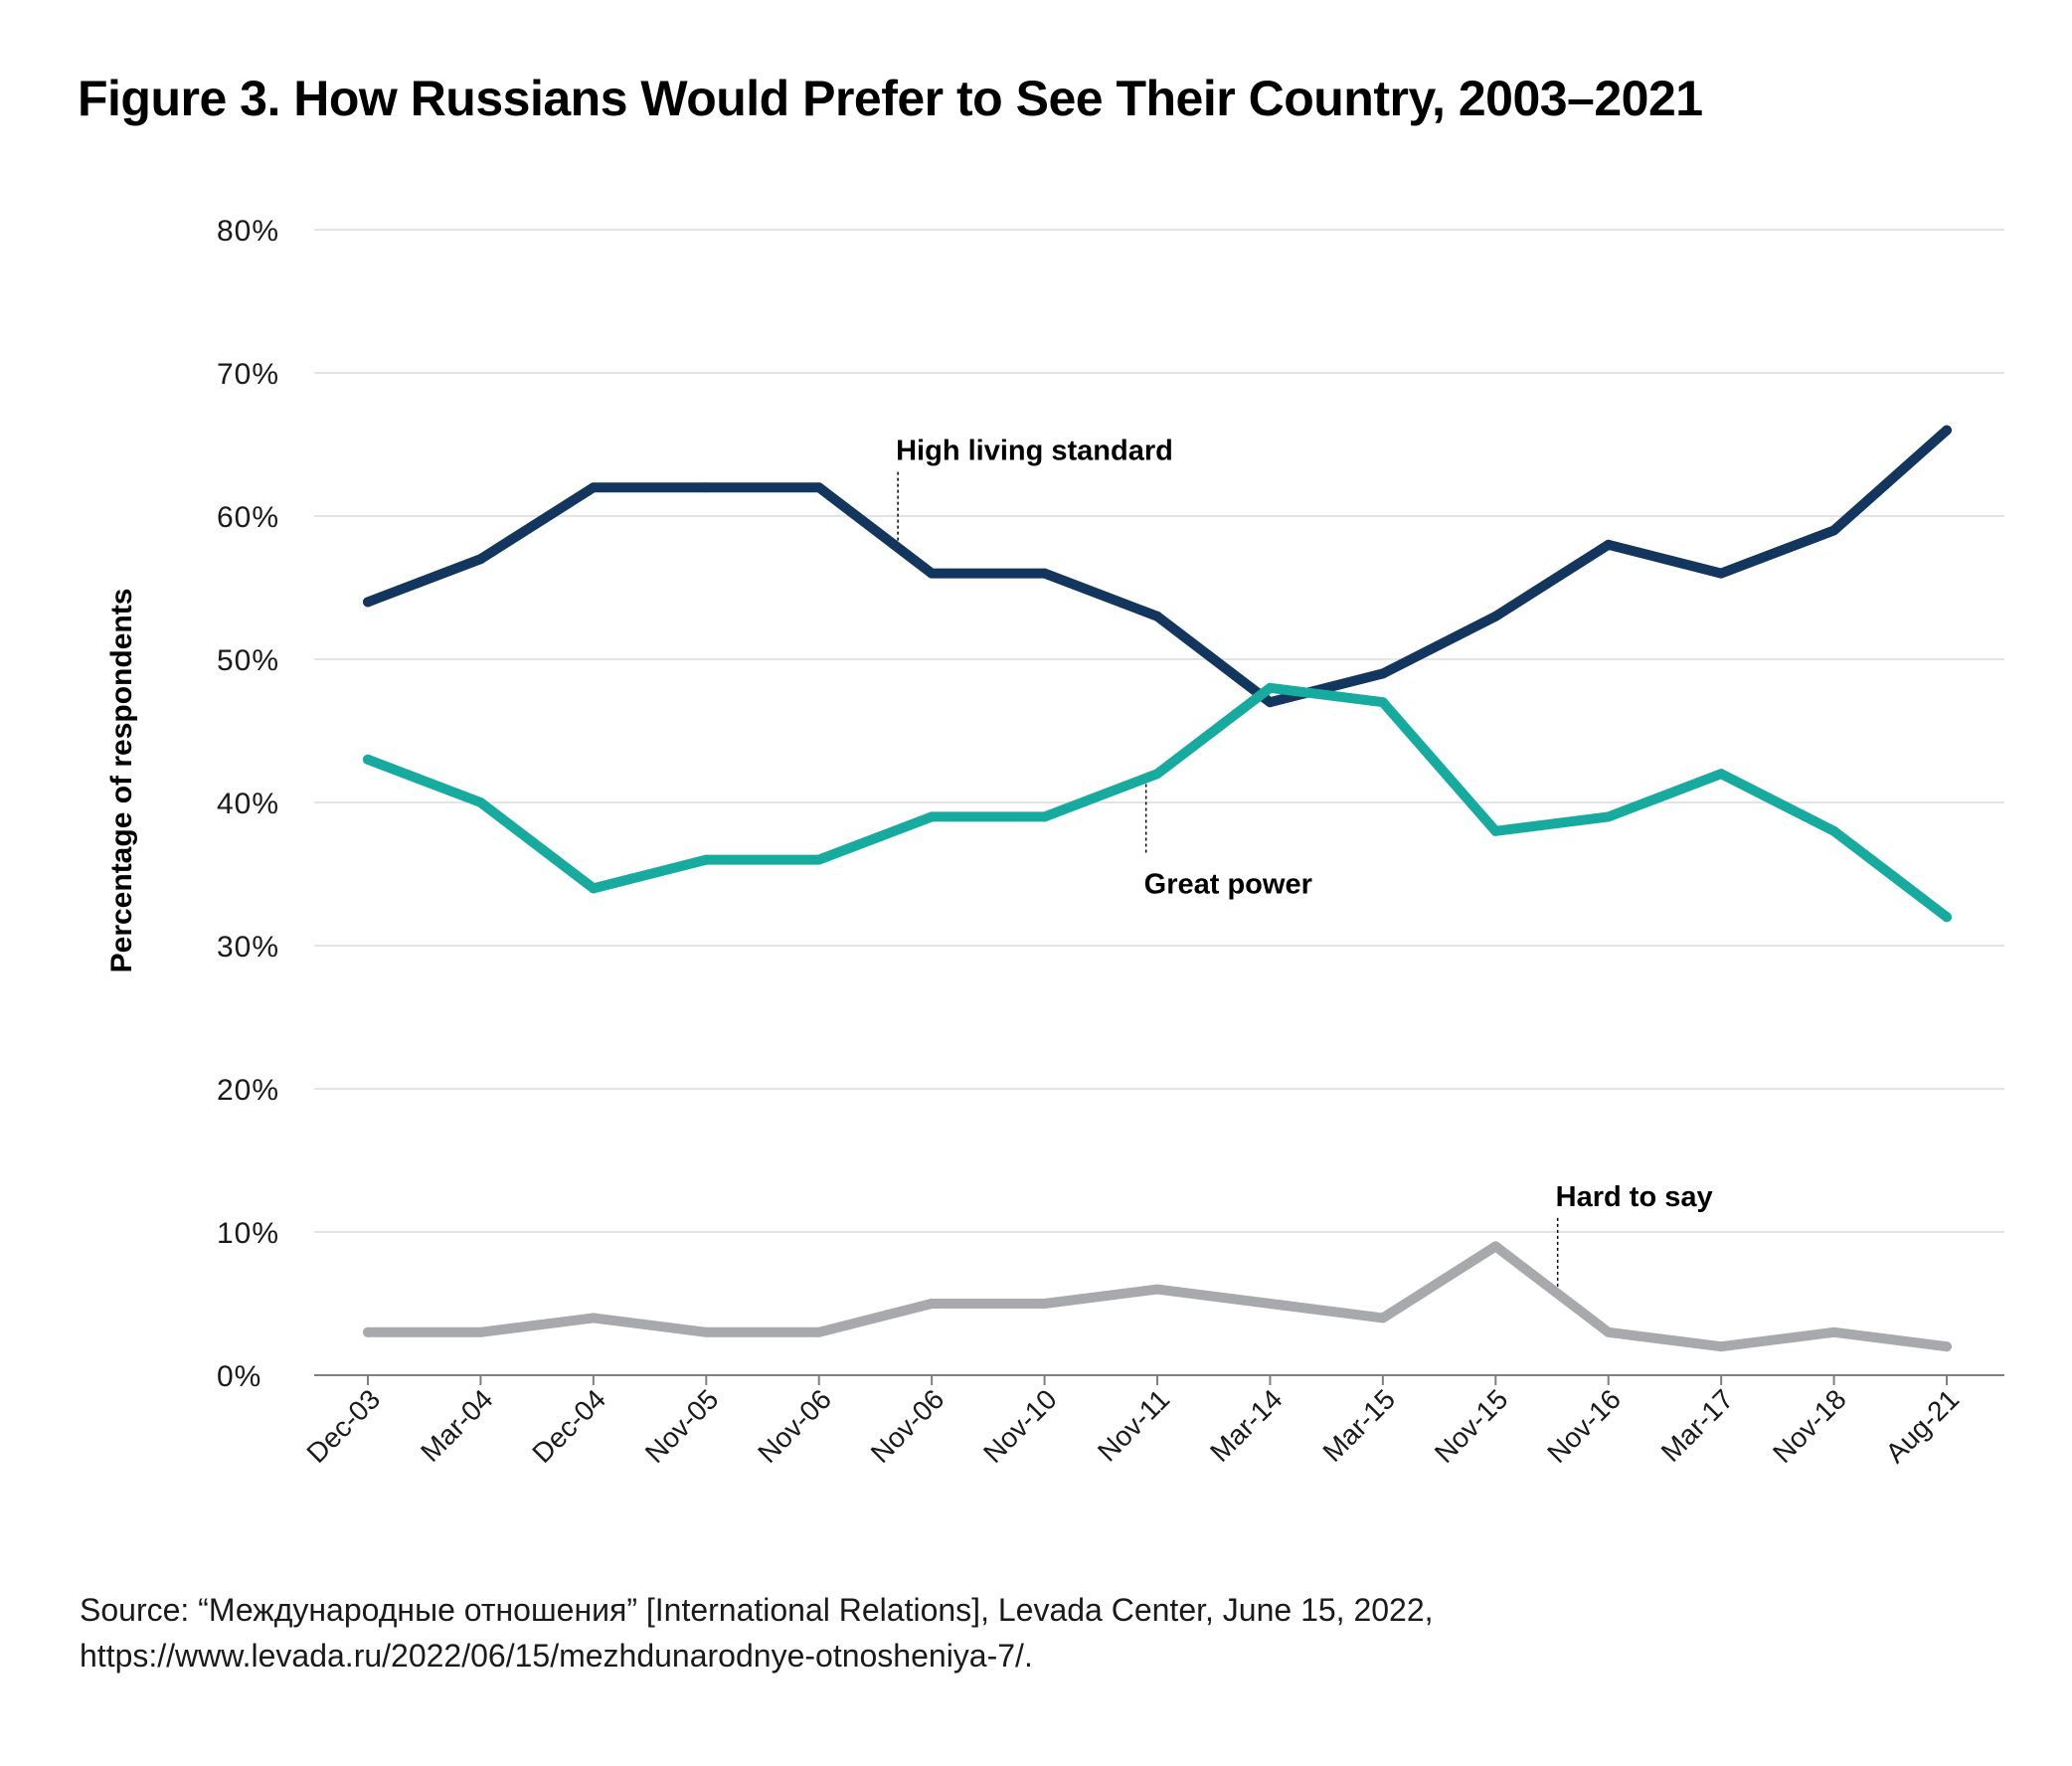 This screenshot has width=2072, height=1766. What do you see at coordinates (343, 1426) in the screenshot?
I see `x-tick-label: Dec-03` at bounding box center [343, 1426].